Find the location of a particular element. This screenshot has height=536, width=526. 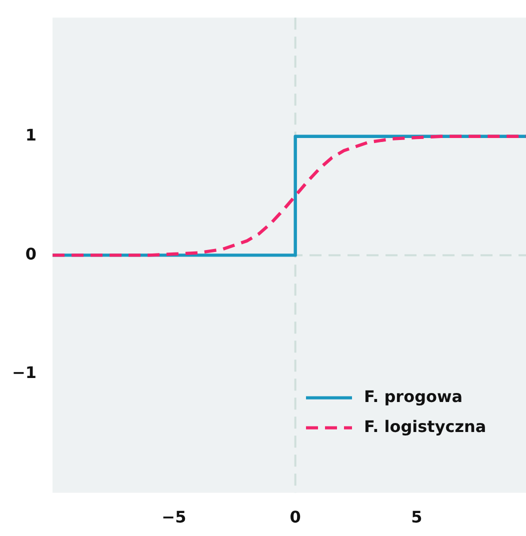

y-tick-label: 1 is located at coordinates (31, 135).